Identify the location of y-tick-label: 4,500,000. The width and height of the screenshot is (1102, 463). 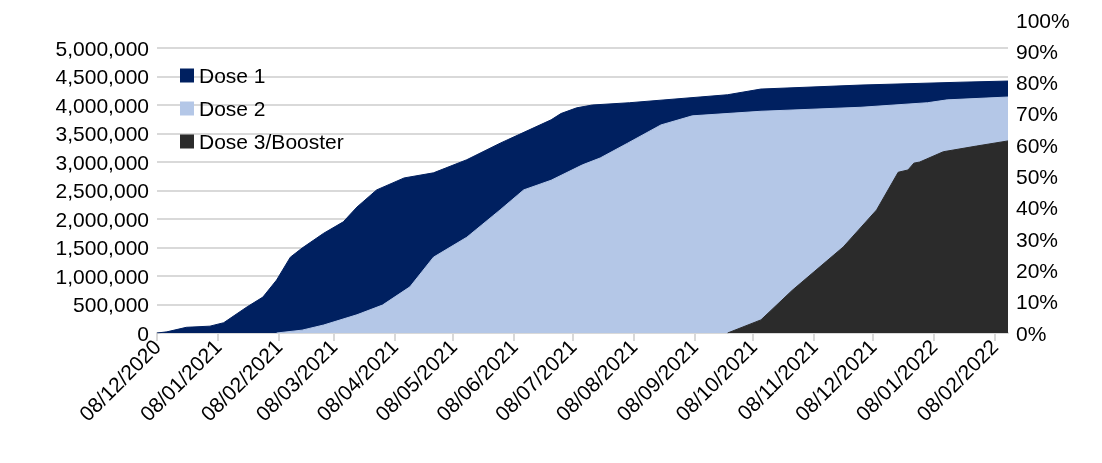
(102, 76).